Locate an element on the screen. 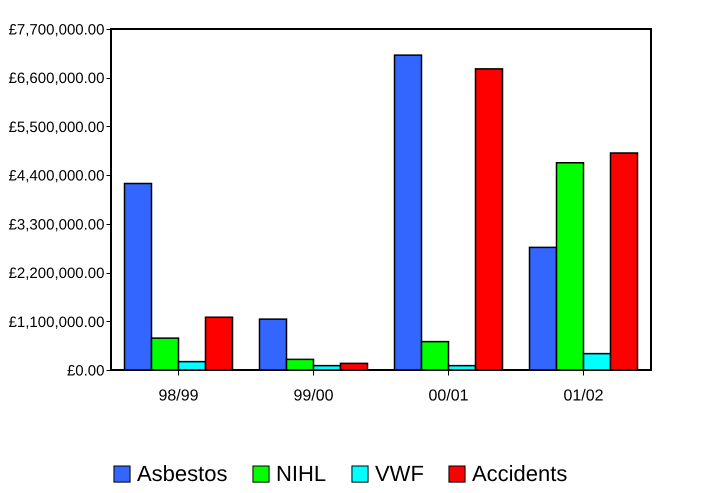  y-tick-label: £1,100,000.00 is located at coordinates (56, 322).